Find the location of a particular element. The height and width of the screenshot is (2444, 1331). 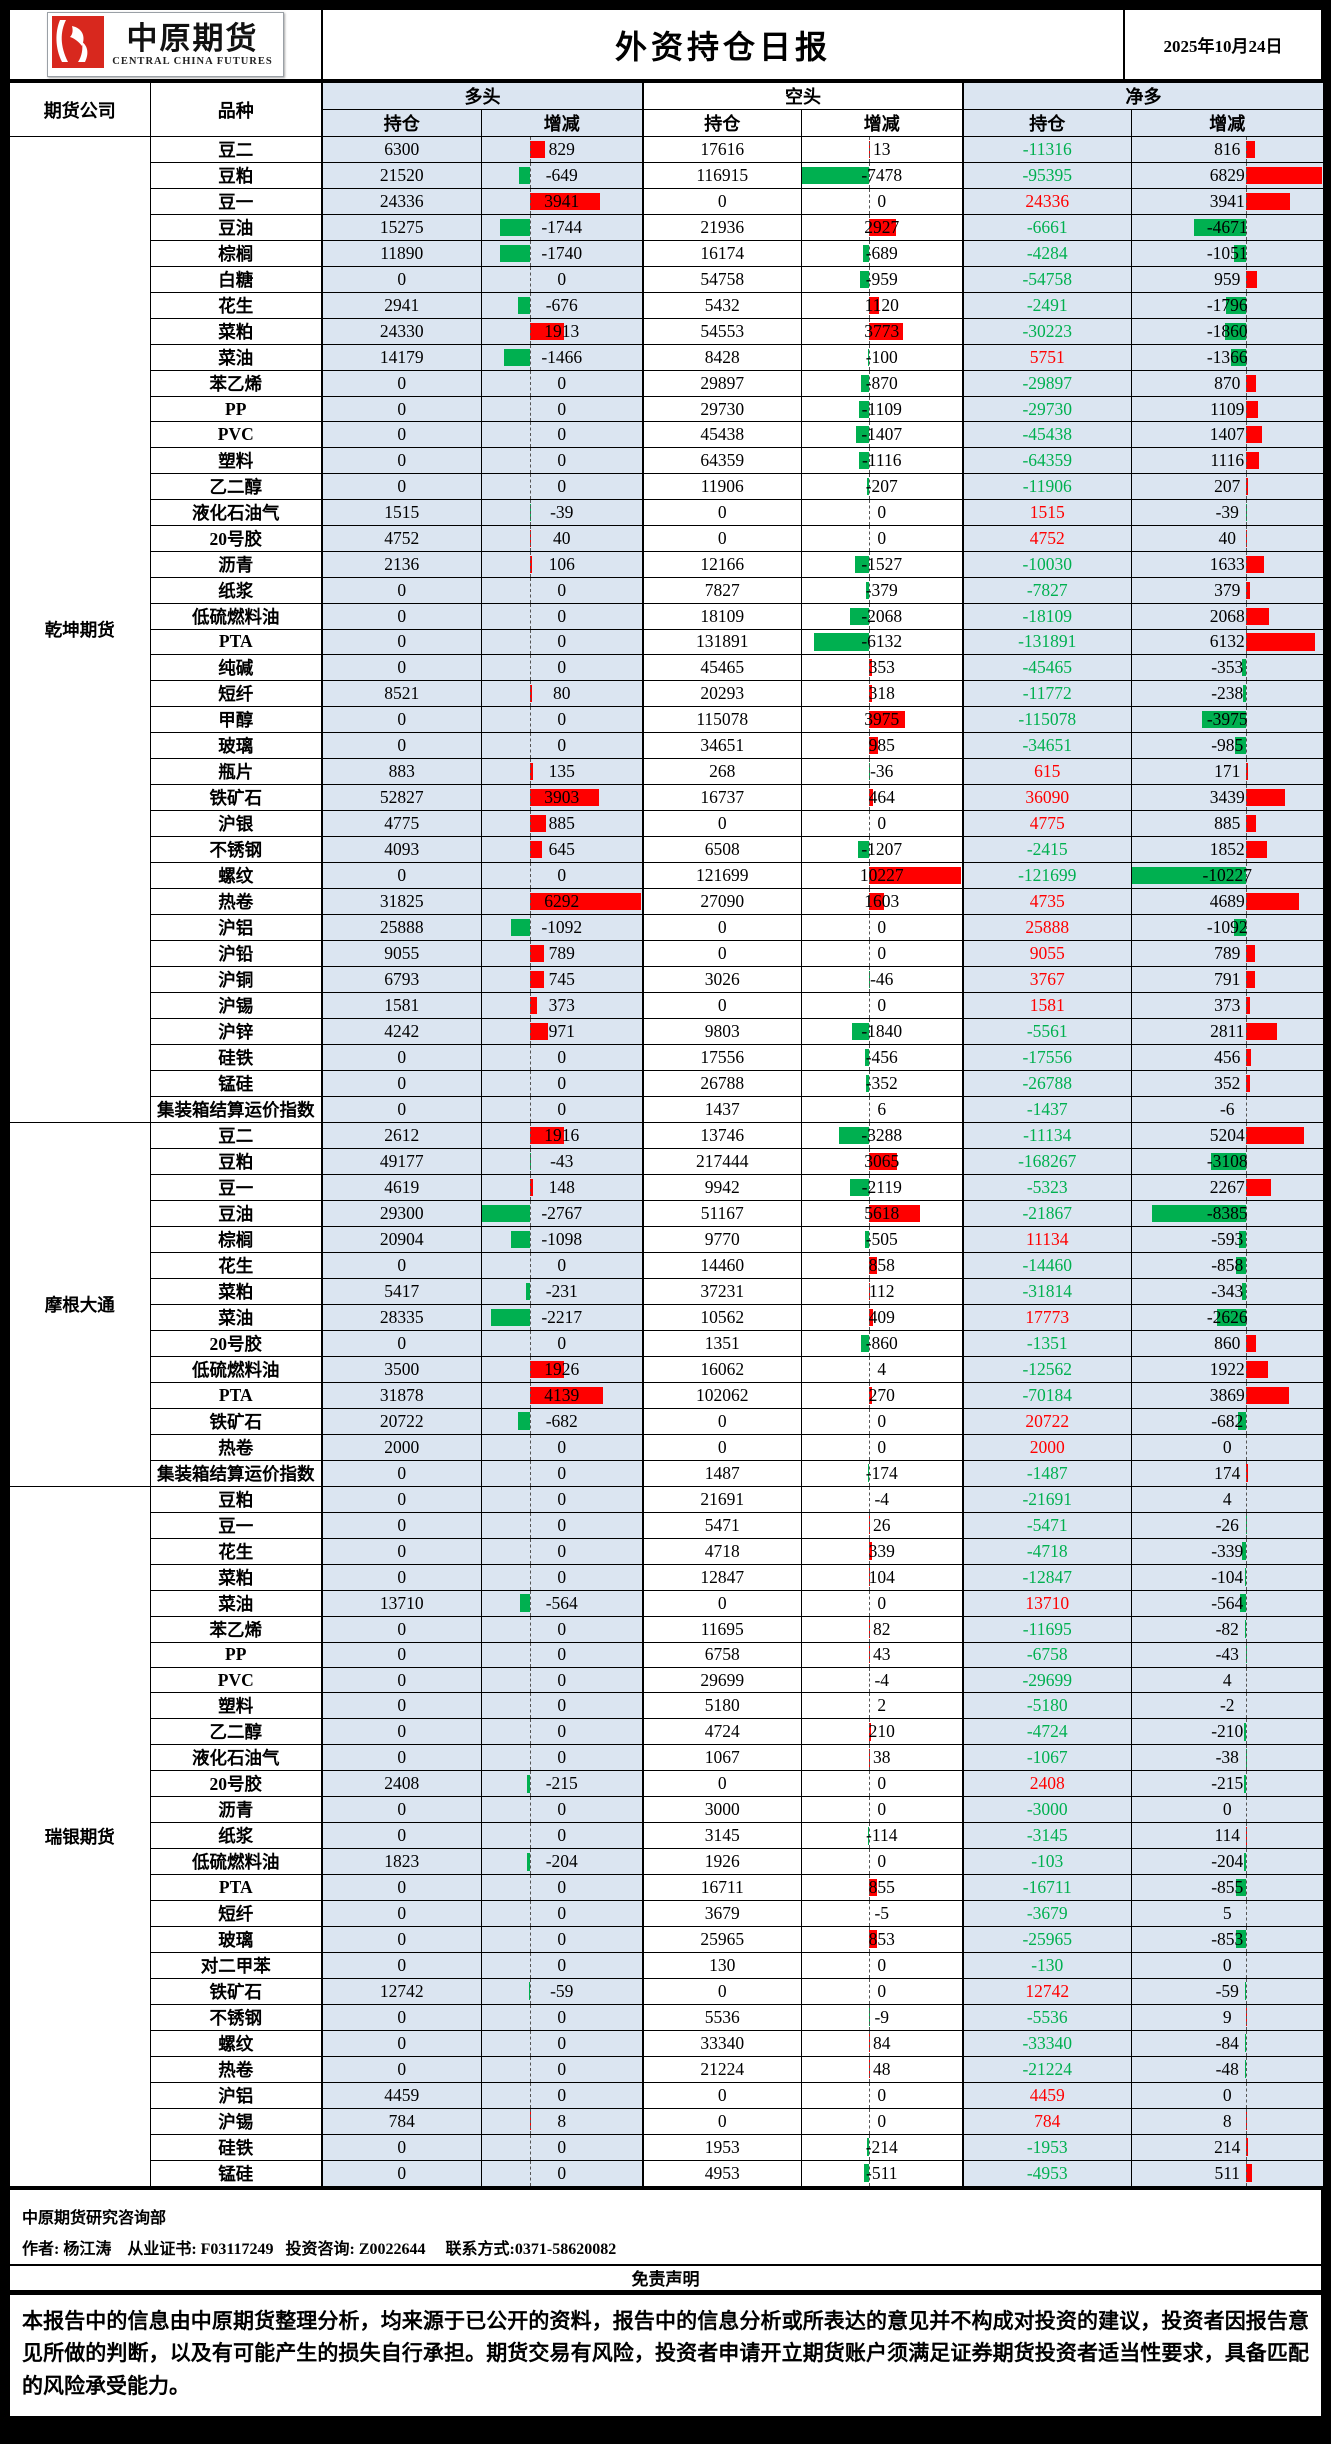

table-row: PVC 0 0 45438 -1407 -45438 1407 is located at coordinates (667, 434).